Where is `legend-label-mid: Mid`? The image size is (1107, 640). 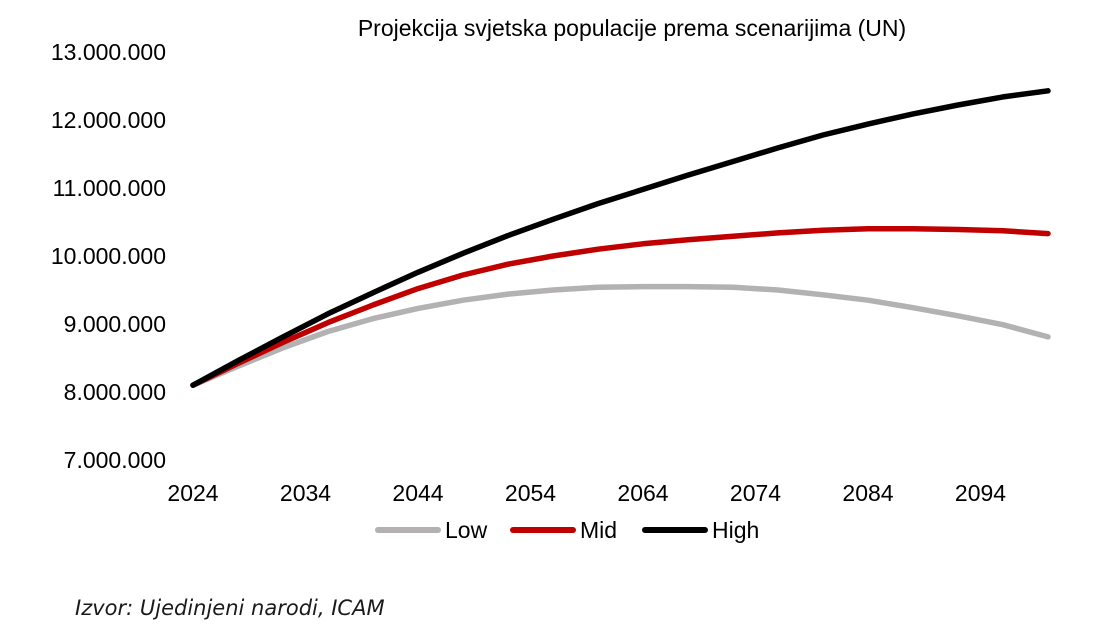 legend-label-mid: Mid is located at coordinates (598, 530).